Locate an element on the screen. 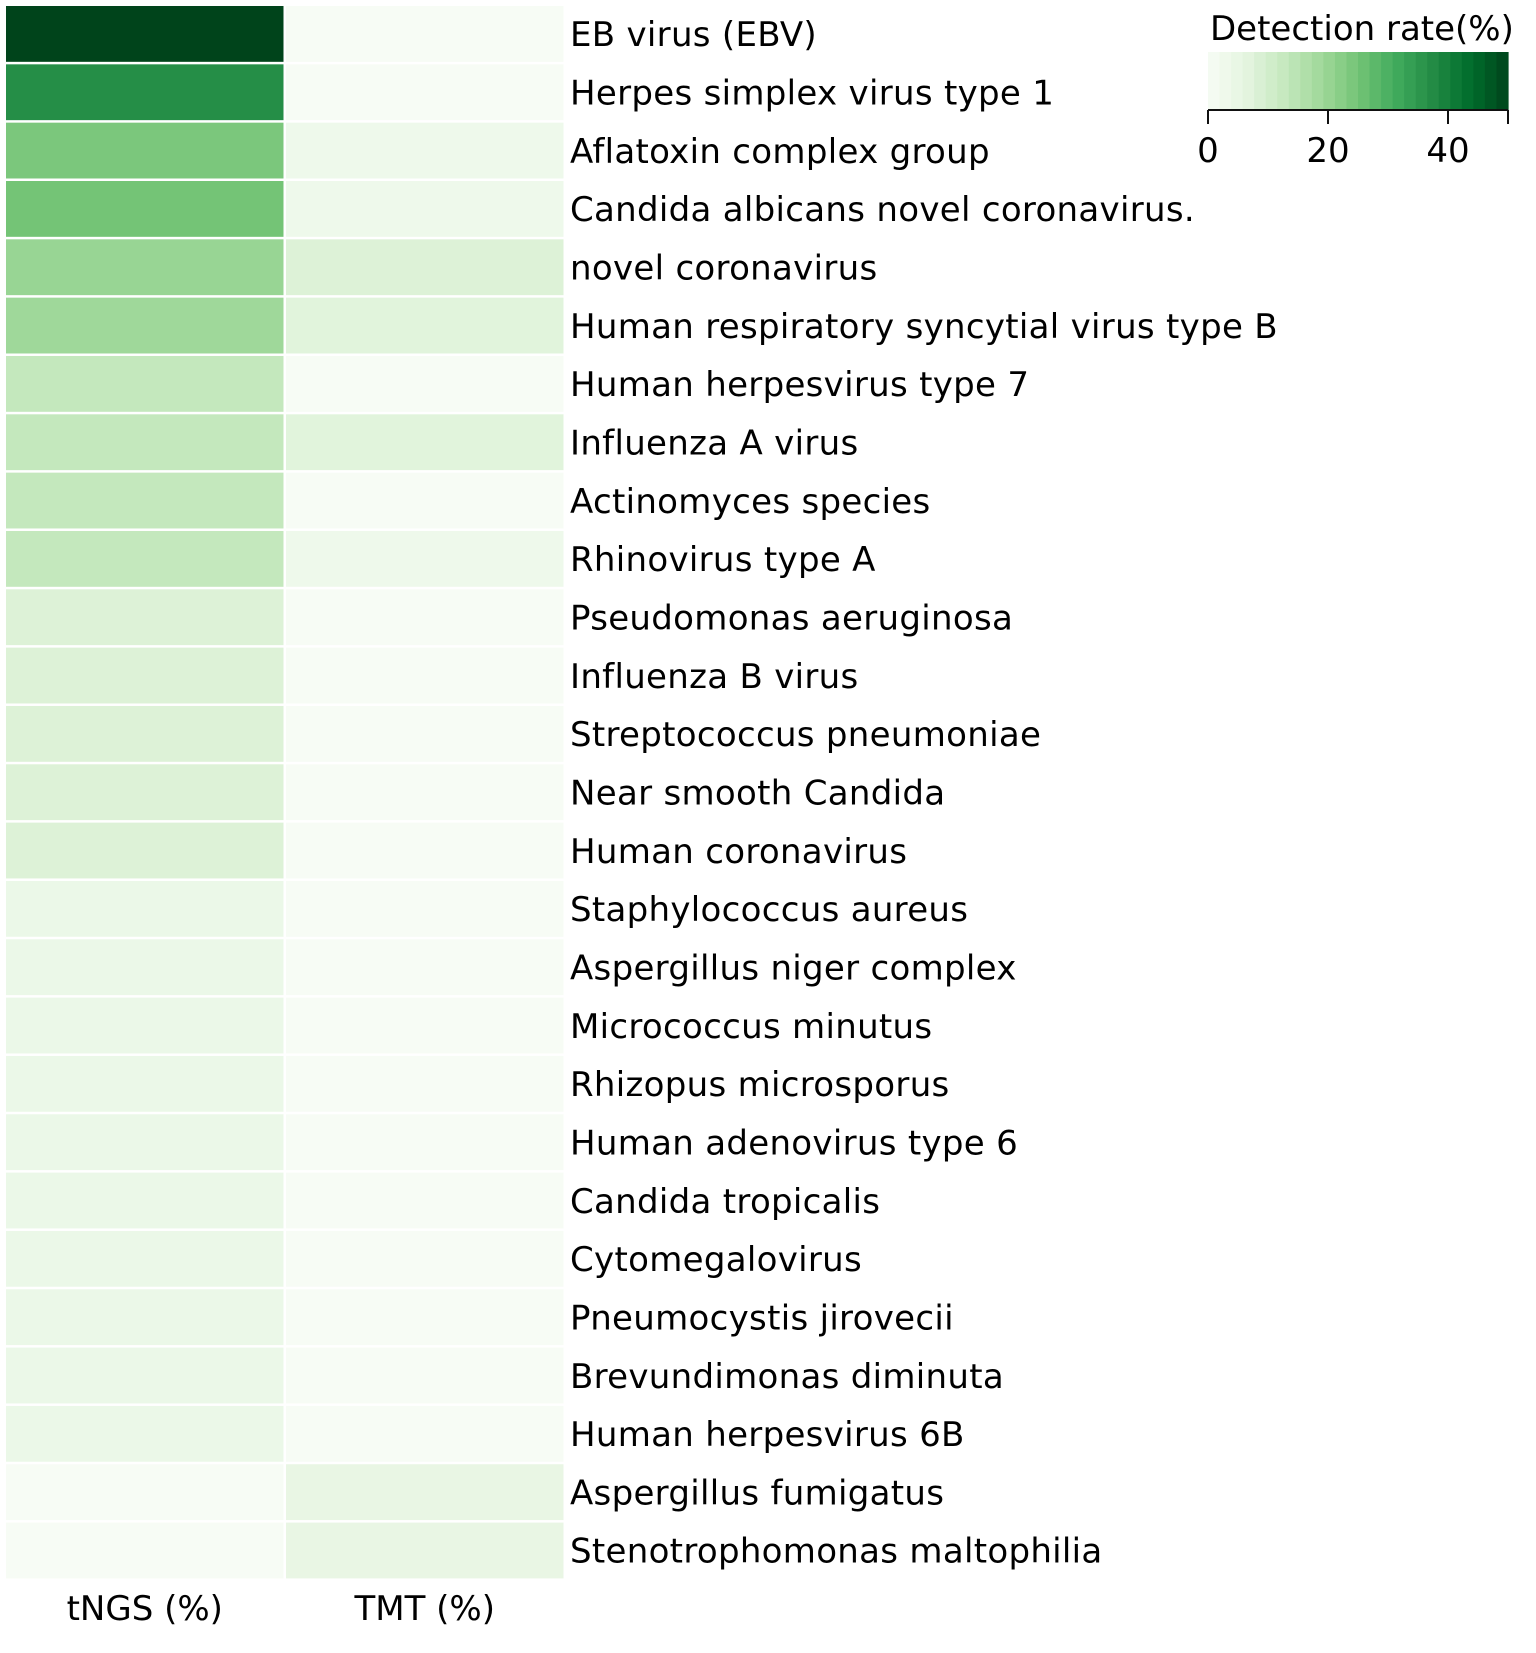 This screenshot has width=1536, height=1653. row-label: Human coronavirus is located at coordinates (738, 852).